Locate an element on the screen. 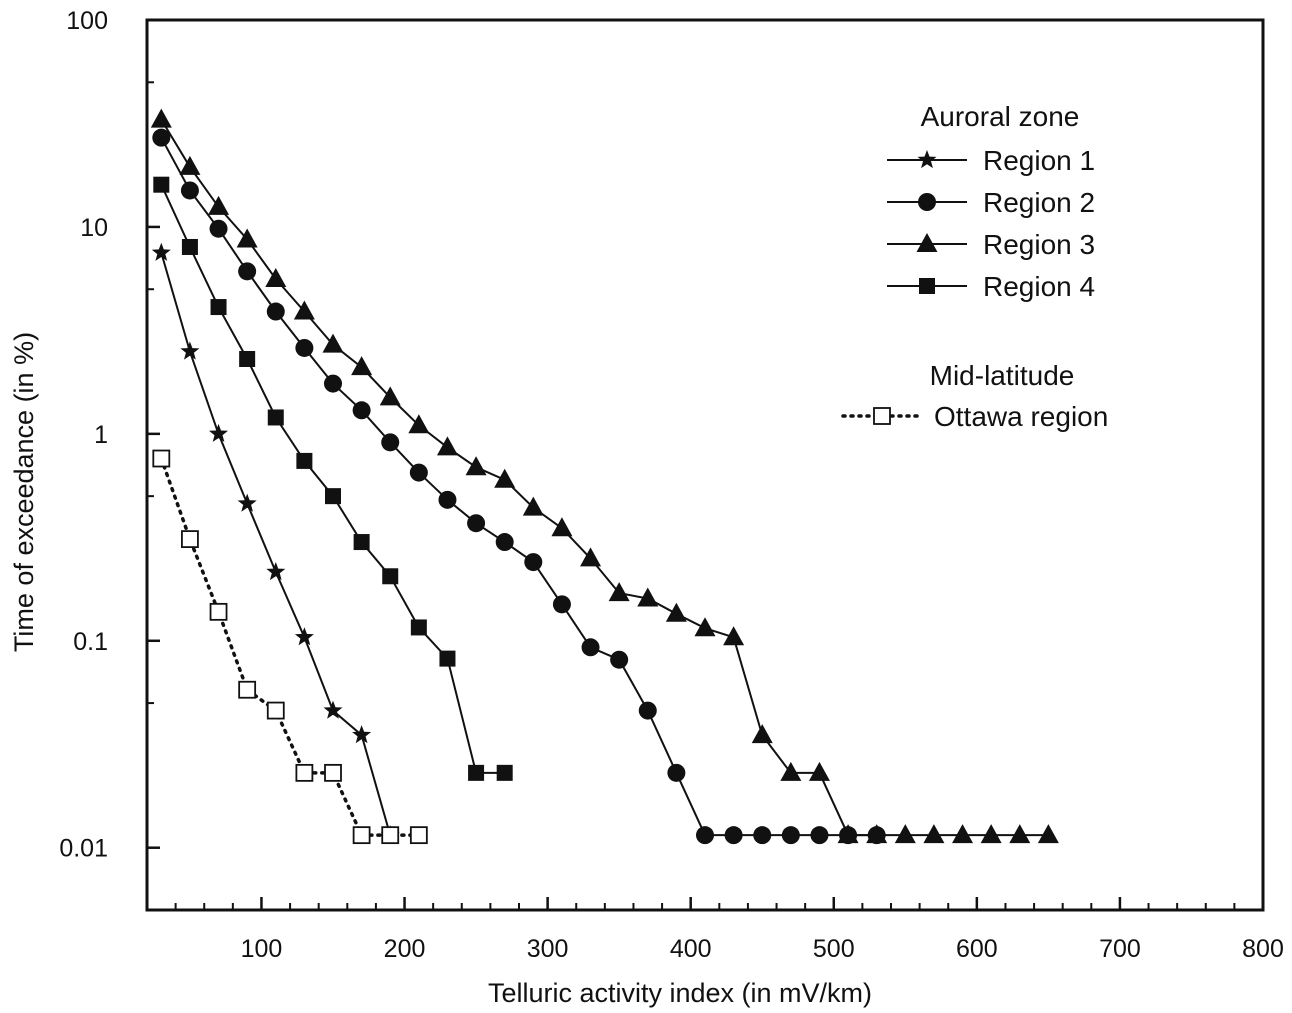 The width and height of the screenshot is (1292, 1013). x-tick-label: 100 is located at coordinates (262, 949).